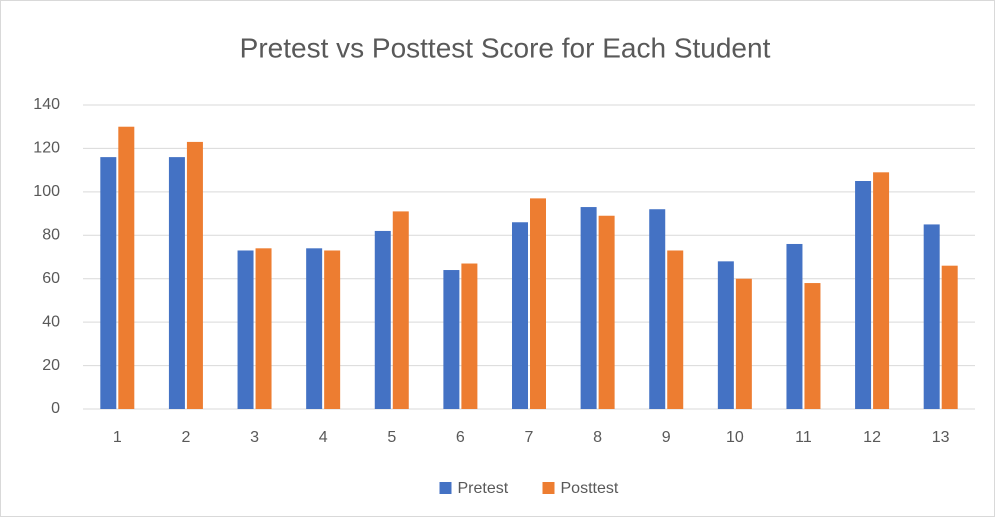 The height and width of the screenshot is (517, 995). What do you see at coordinates (460, 437) in the screenshot?
I see `x-tick-label: 6` at bounding box center [460, 437].